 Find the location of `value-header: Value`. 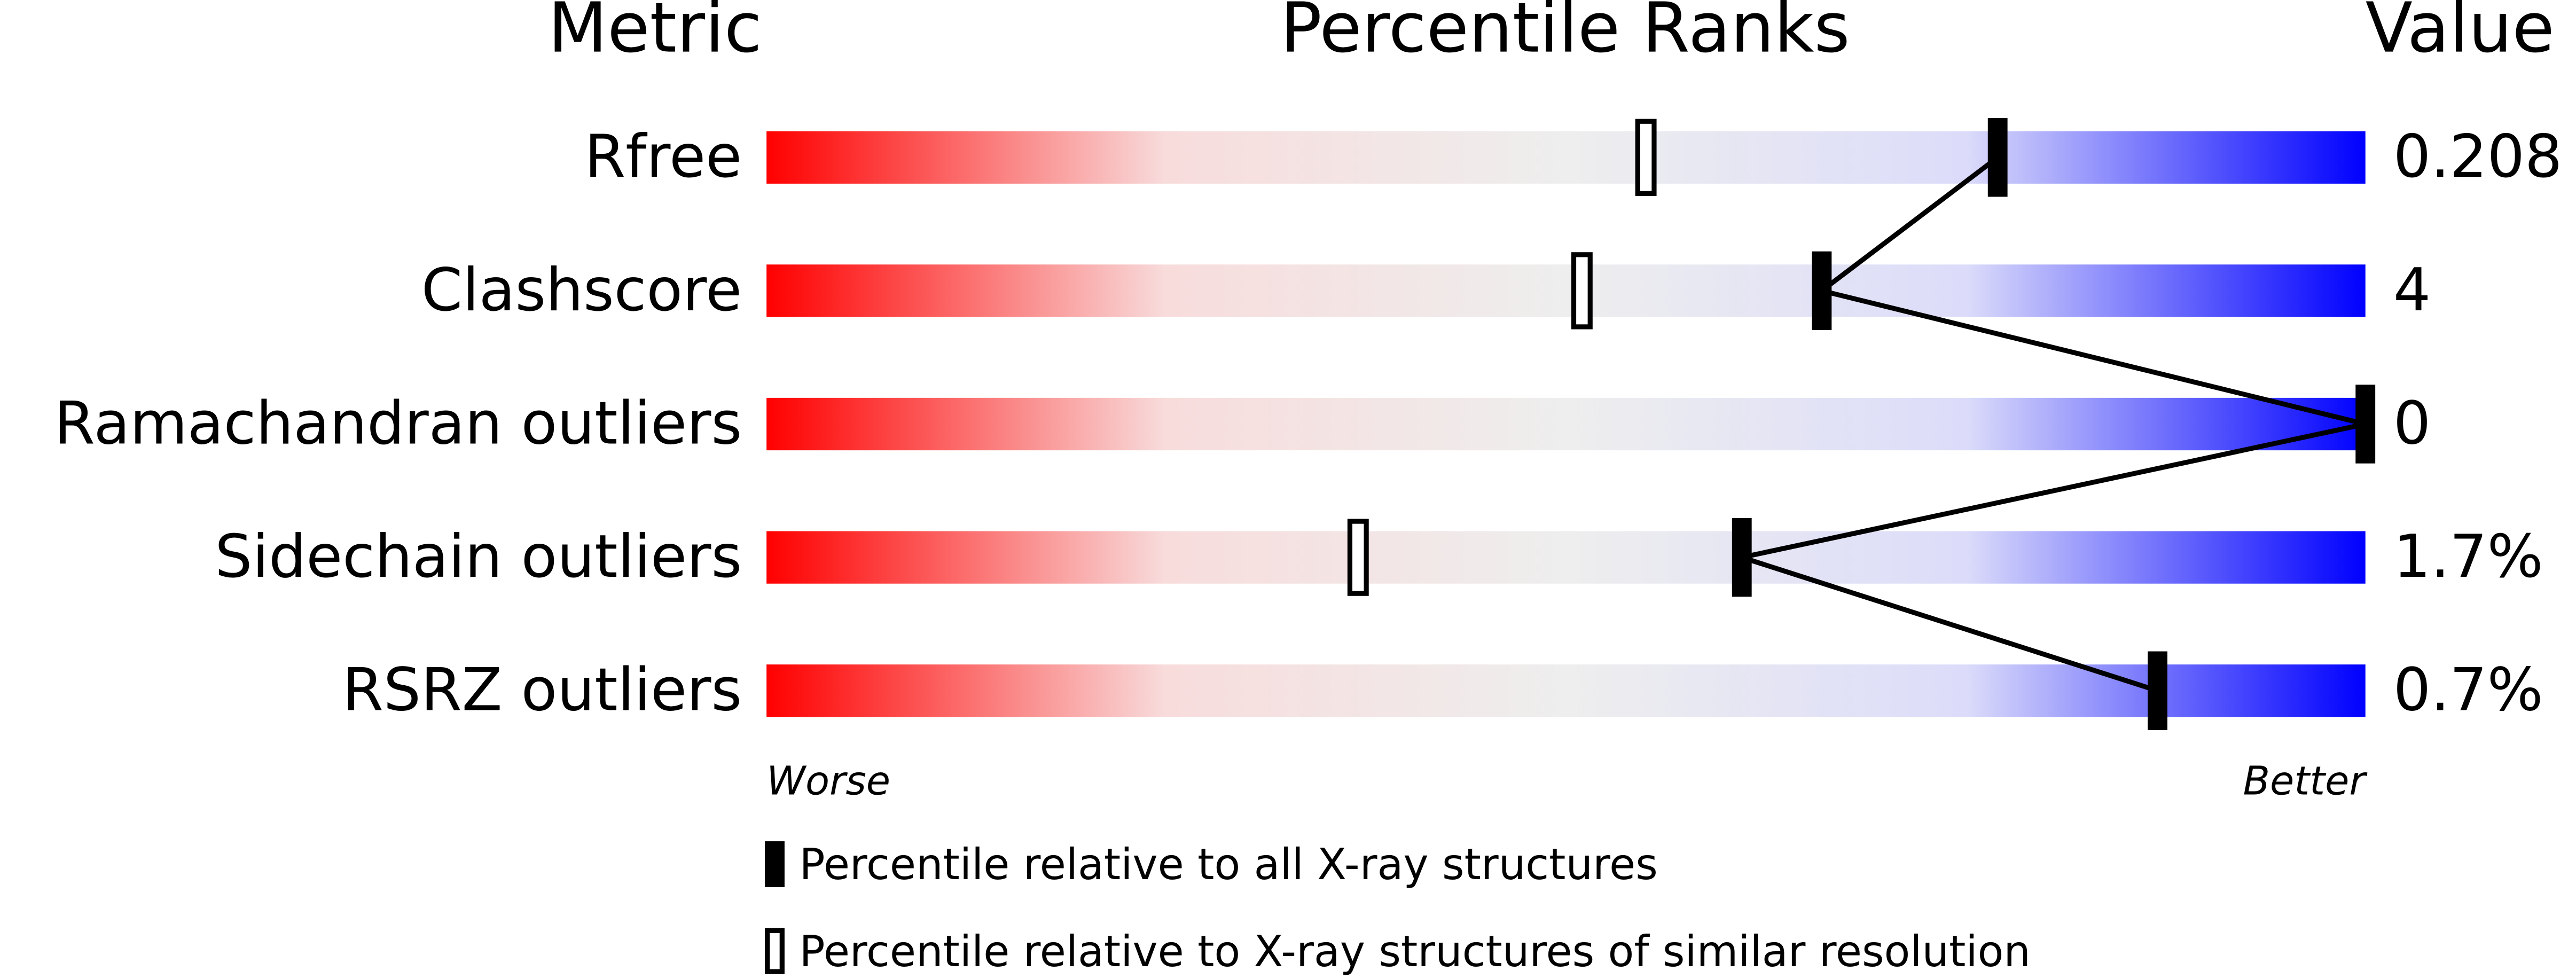

value-header: Value is located at coordinates (2460, 34).